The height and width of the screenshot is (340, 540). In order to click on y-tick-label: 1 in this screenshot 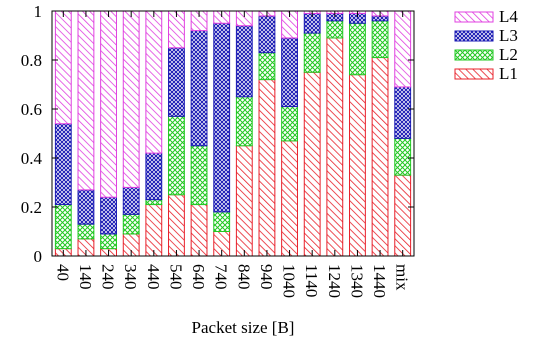, I will do `click(38, 11)`.